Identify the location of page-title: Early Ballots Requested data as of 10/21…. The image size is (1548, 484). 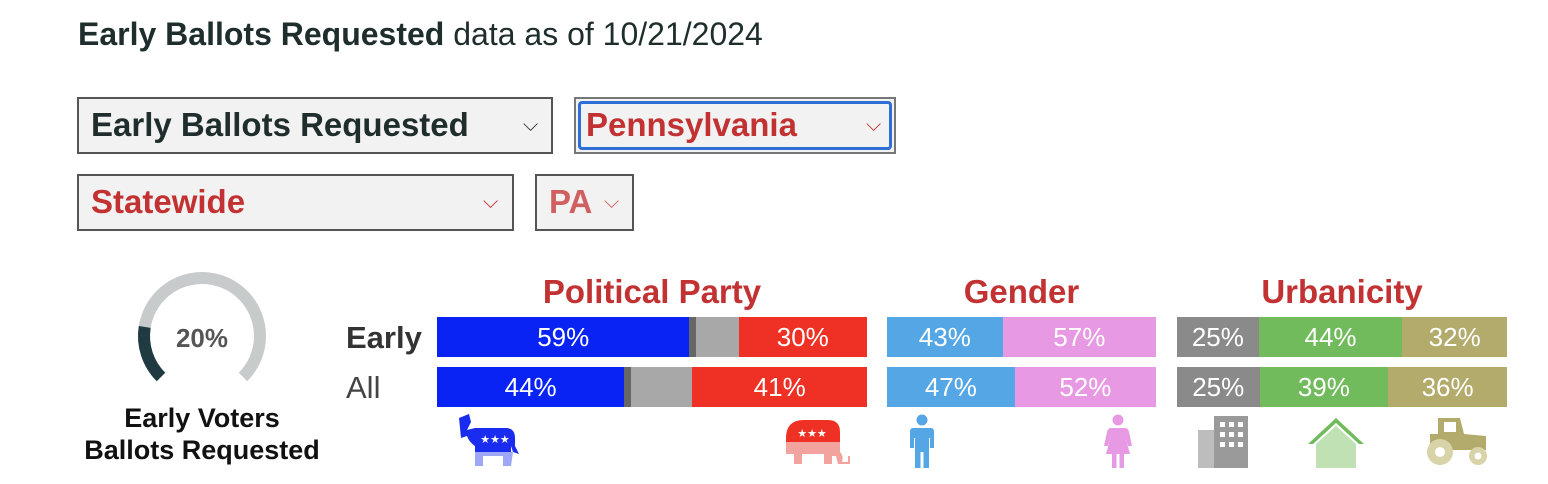
(420, 34).